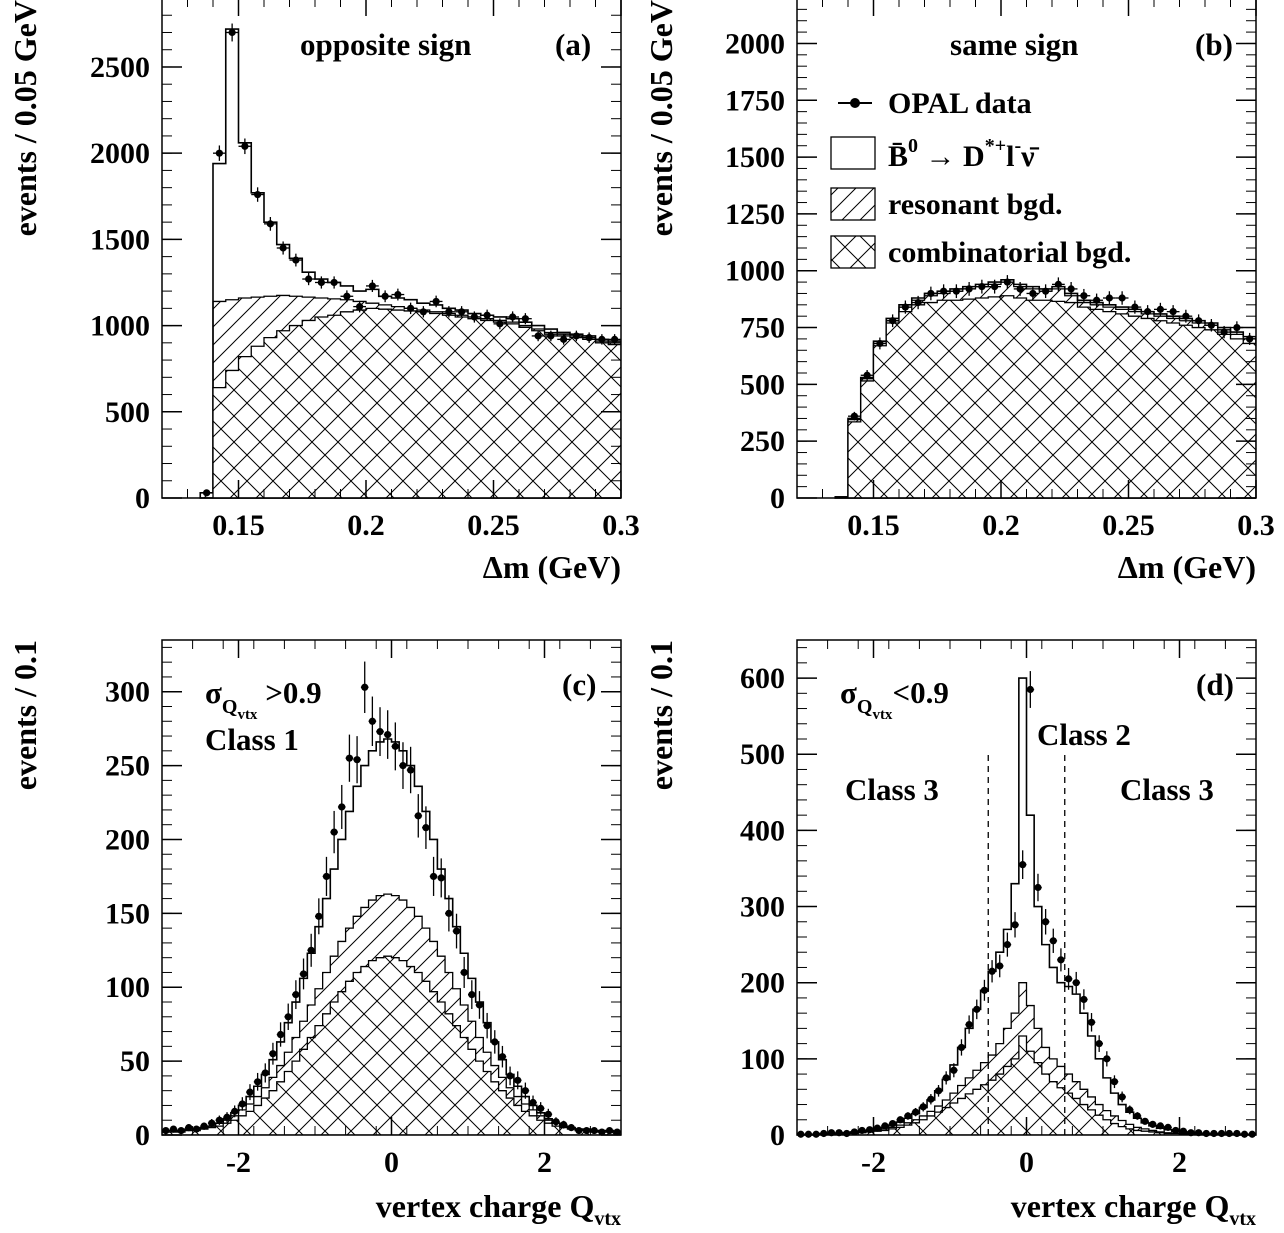 The height and width of the screenshot is (1233, 1284). I want to click on panel-a-data-points, so click(410, 260).